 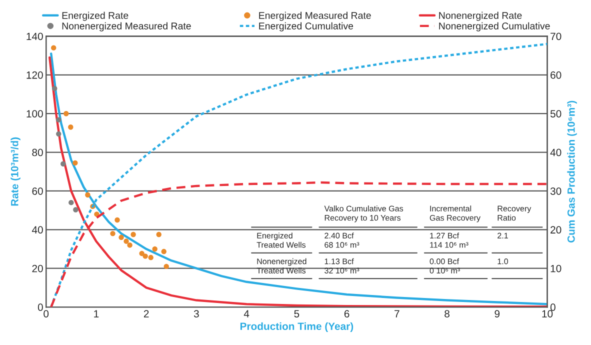 What do you see at coordinates (46, 314) in the screenshot?
I see `x-tick-label: 0` at bounding box center [46, 314].